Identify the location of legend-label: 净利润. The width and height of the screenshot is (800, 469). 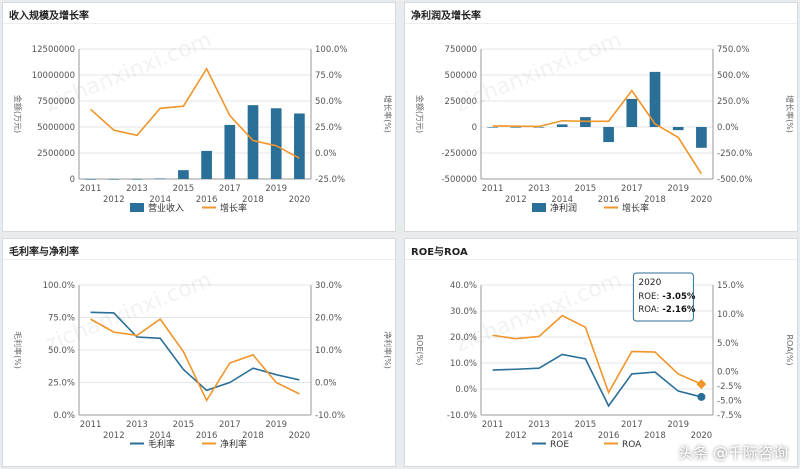
(563, 208).